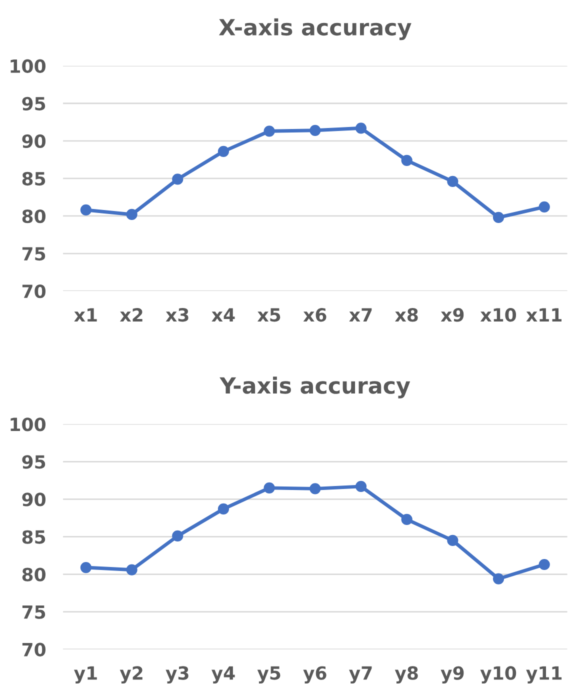 This screenshot has height=693, width=573. I want to click on chart-title: Y-axis accuracy, so click(315, 387).